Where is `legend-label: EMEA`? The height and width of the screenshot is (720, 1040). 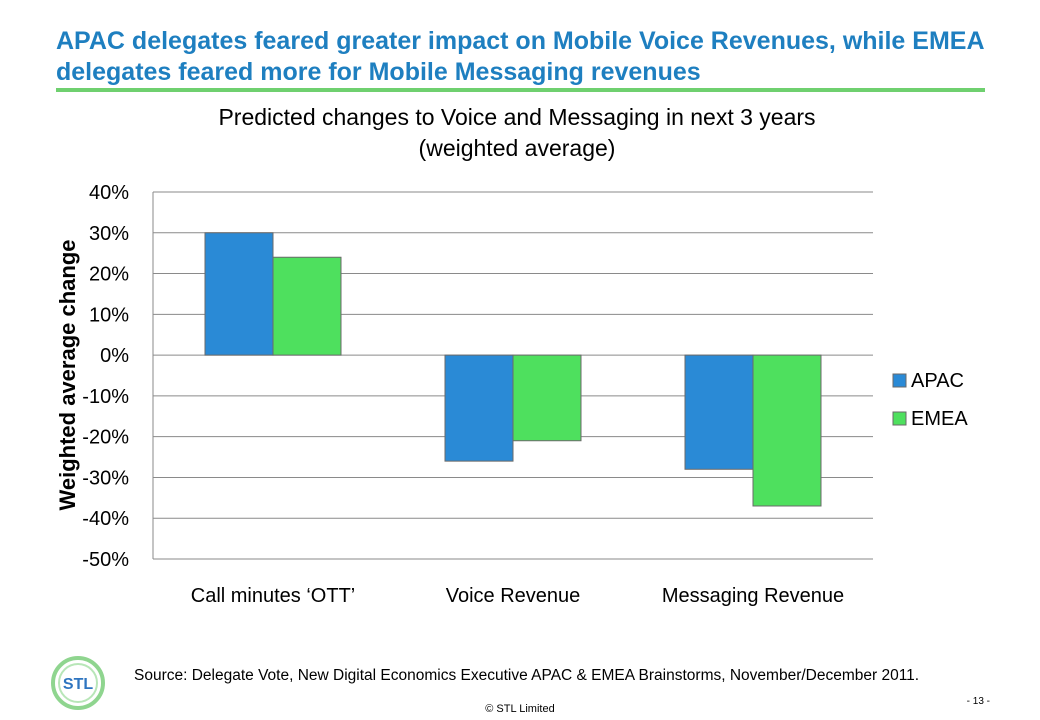 legend-label: EMEA is located at coordinates (939, 419).